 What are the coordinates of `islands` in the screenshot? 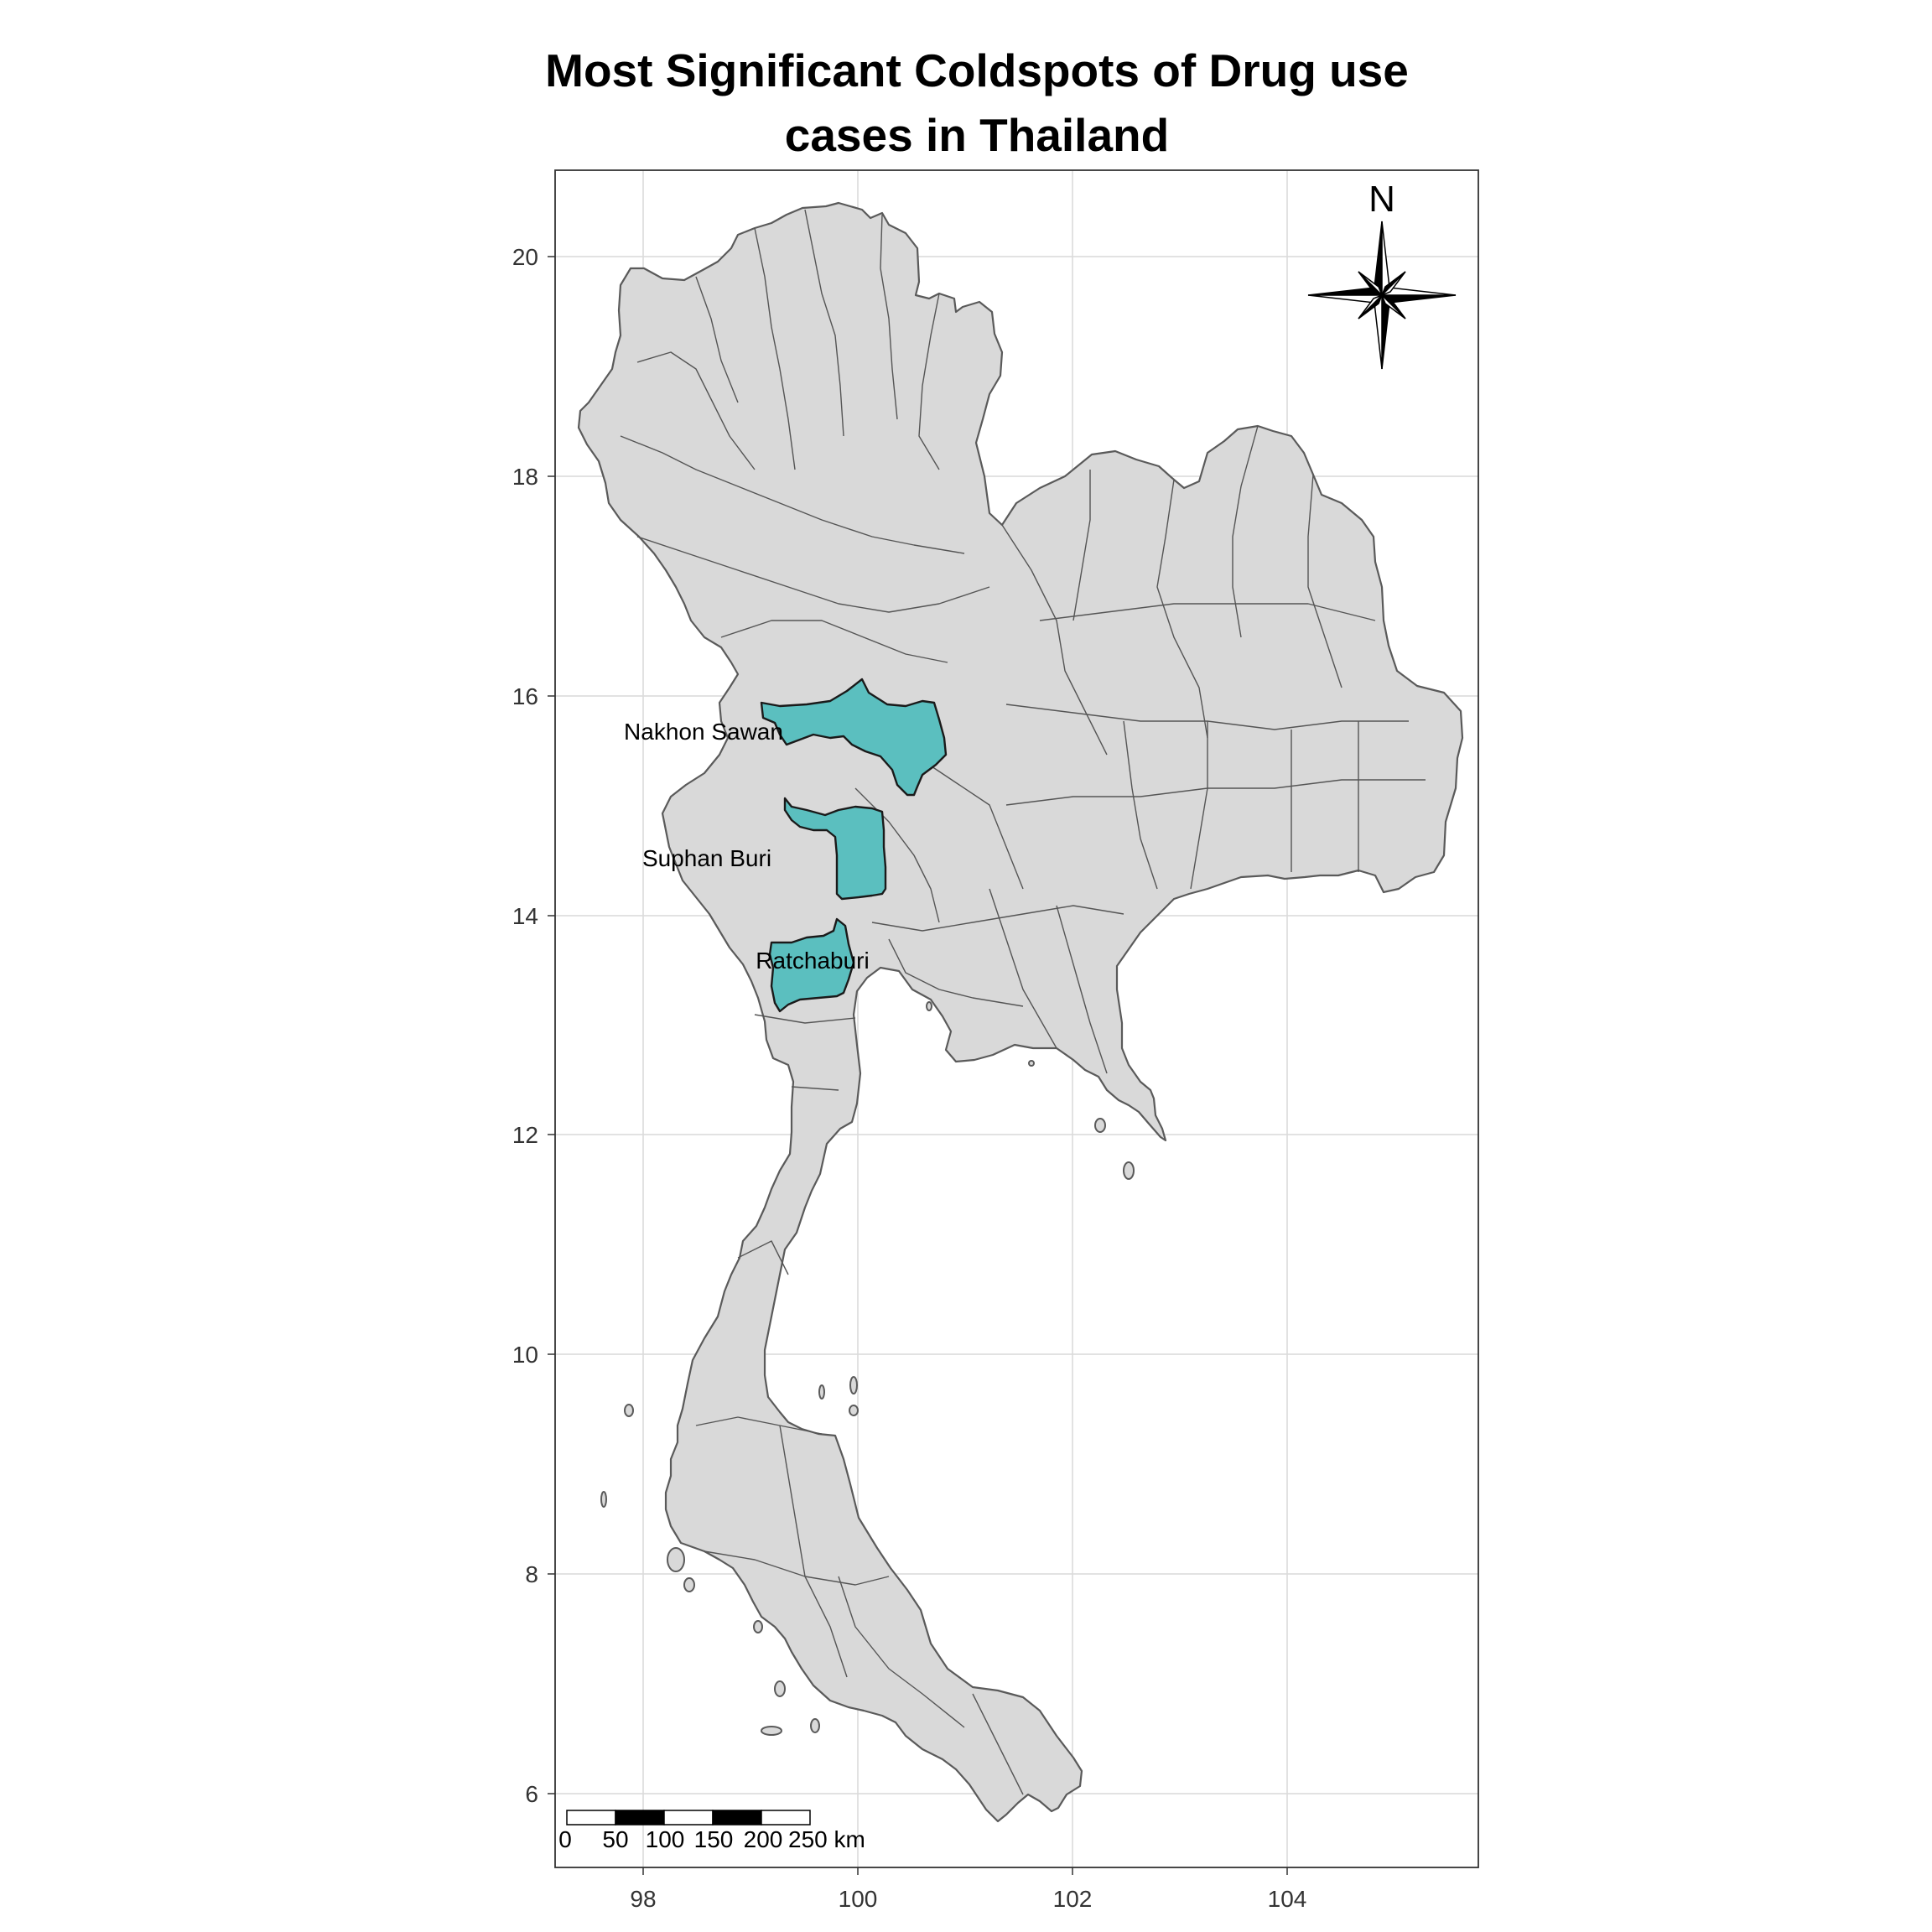 It's located at (868, 1368).